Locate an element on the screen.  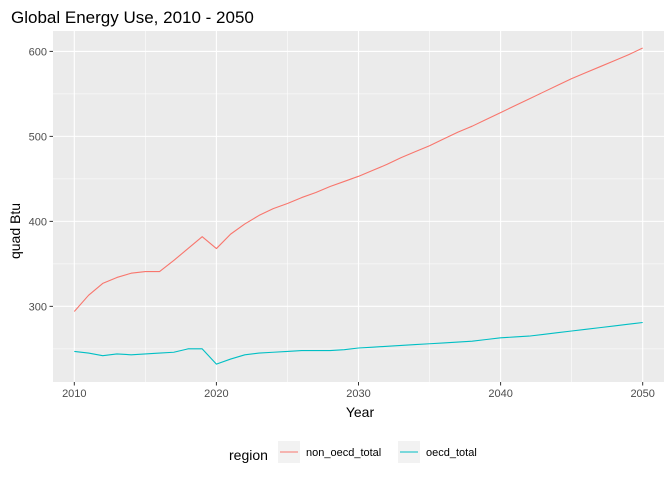
x-axis: 2010 2020 2030 2040 2050 is located at coordinates (358, 391).